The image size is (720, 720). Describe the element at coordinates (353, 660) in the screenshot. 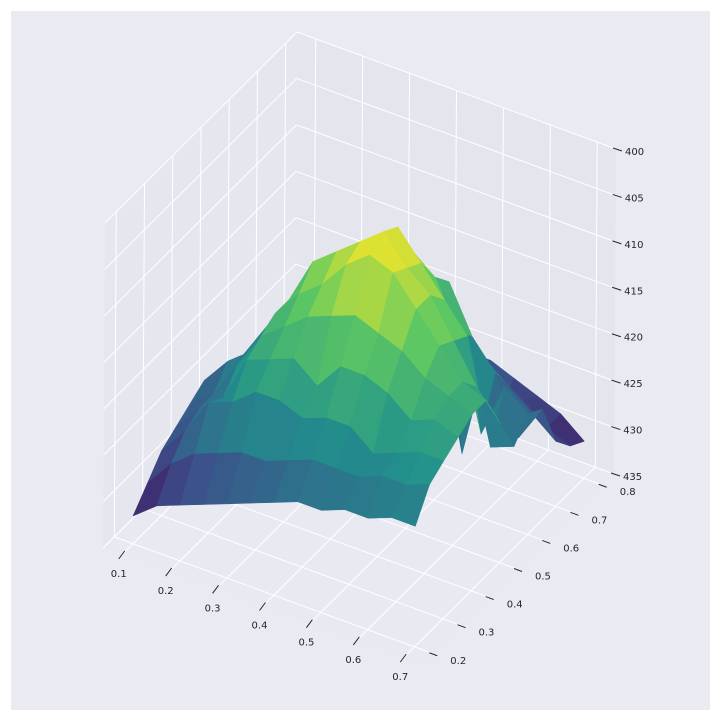

I see `x-tick-label: 0.6` at that location.